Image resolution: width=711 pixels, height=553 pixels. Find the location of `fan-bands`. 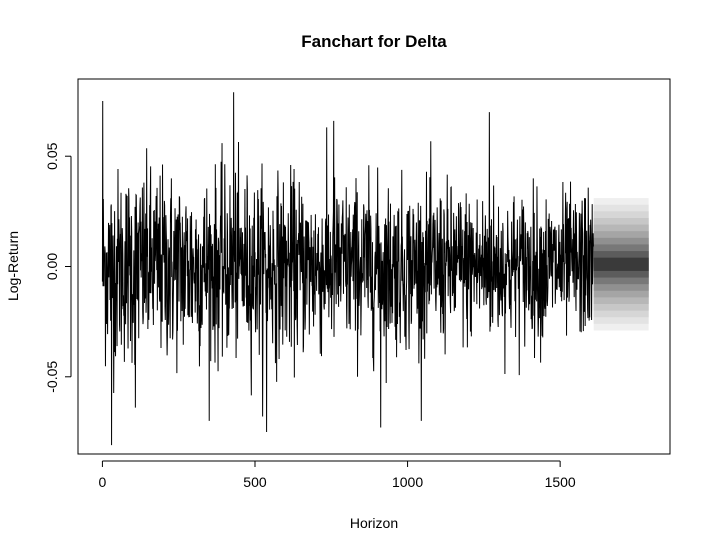

fan-bands is located at coordinates (621, 264).